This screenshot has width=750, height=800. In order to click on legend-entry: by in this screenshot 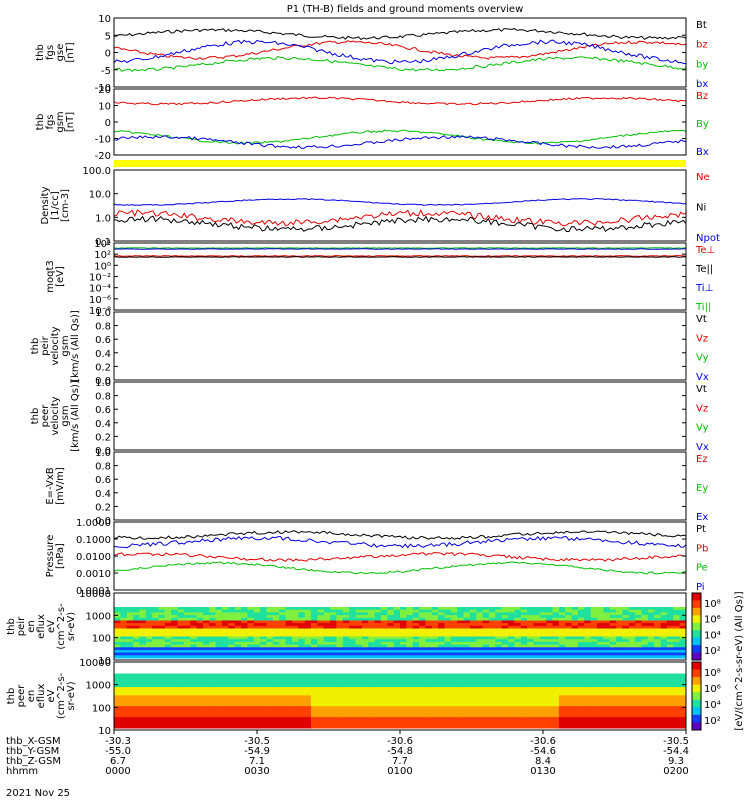, I will do `click(702, 64)`.